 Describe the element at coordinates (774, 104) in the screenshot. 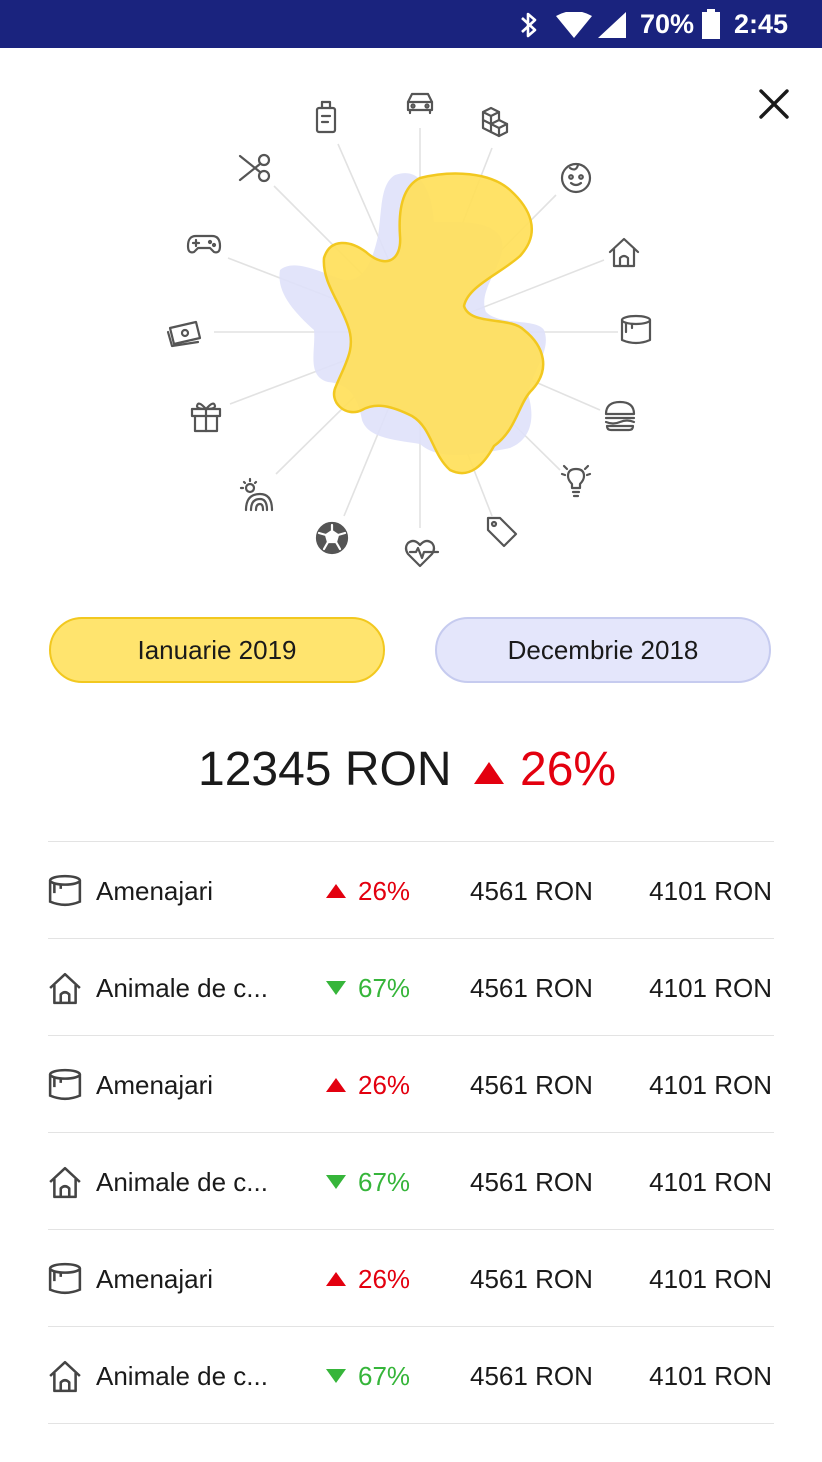

I see `close-icon` at that location.